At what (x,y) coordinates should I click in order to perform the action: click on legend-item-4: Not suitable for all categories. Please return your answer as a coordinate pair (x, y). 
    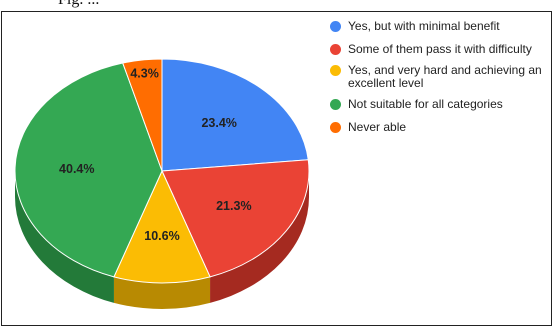
    Looking at the image, I should click on (440, 104).